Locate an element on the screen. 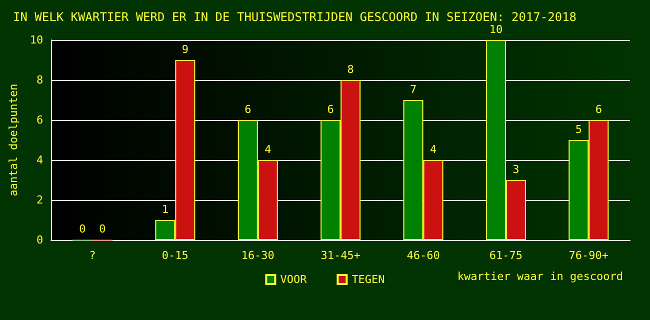  x-tick-label: ? is located at coordinates (92, 255).